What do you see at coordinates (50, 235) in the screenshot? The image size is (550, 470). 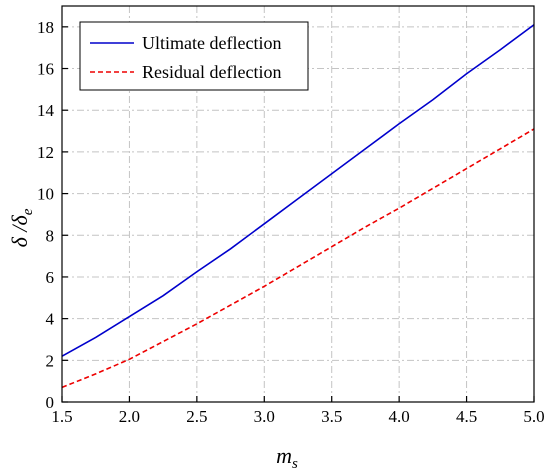 I see `y-tick-label: 8` at bounding box center [50, 235].